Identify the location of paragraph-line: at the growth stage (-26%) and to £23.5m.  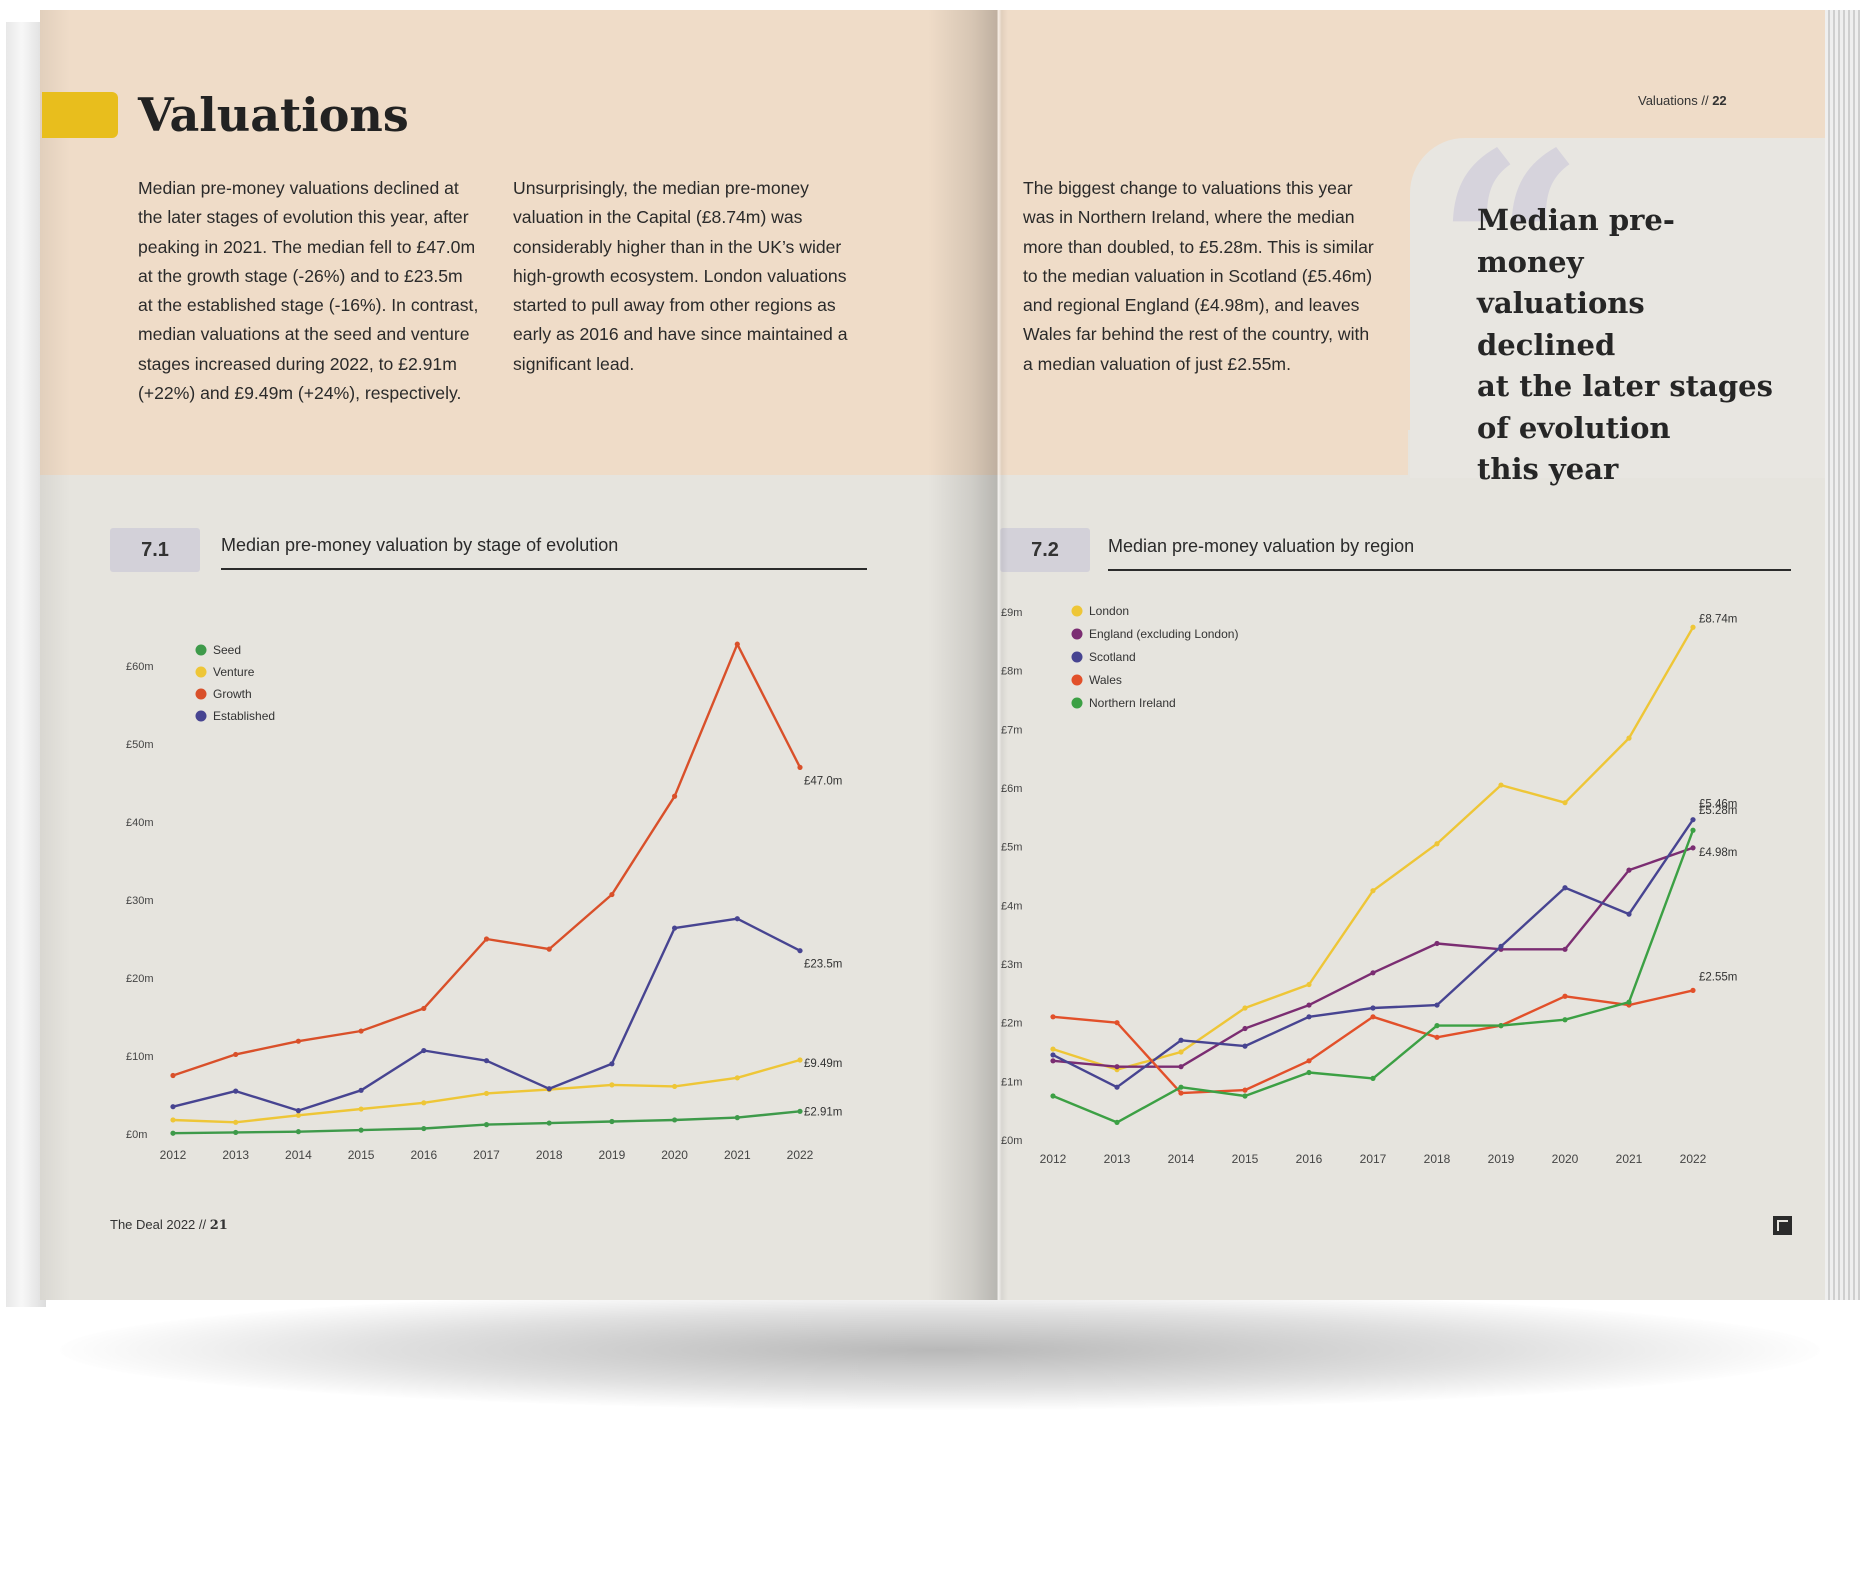
(300, 275).